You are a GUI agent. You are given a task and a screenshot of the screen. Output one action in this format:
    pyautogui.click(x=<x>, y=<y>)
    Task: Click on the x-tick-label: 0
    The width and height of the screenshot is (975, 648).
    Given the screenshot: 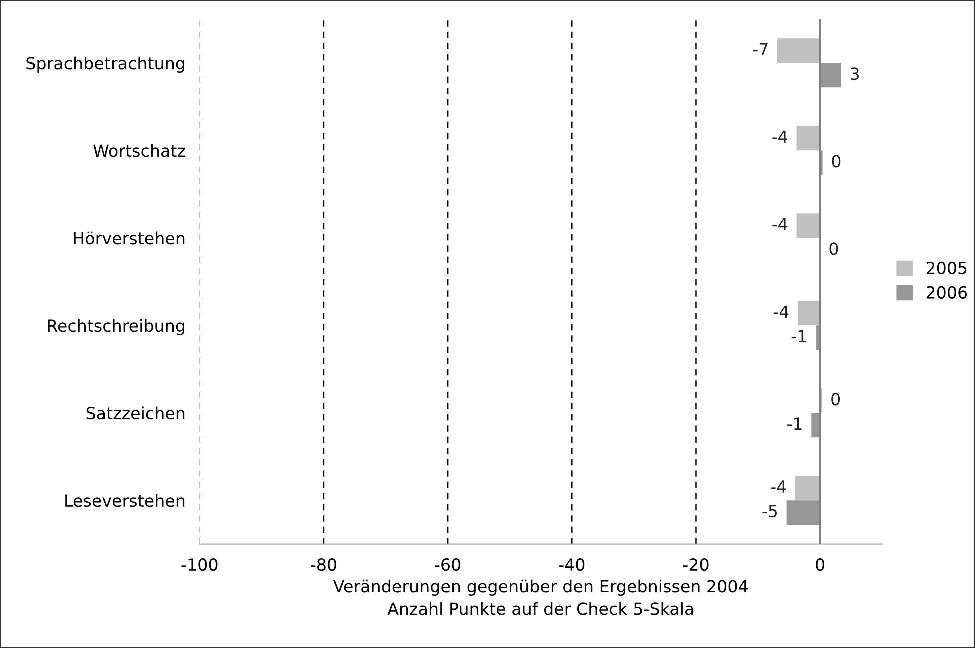 What is the action you would take?
    pyautogui.click(x=820, y=565)
    